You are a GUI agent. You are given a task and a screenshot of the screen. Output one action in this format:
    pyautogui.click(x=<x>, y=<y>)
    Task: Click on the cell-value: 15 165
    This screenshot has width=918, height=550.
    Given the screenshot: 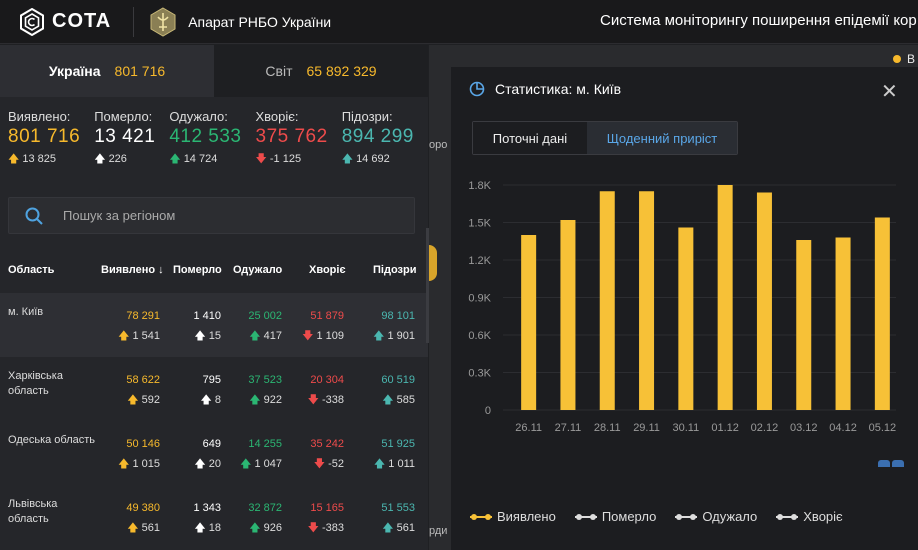 What is the action you would take?
    pyautogui.click(x=327, y=508)
    